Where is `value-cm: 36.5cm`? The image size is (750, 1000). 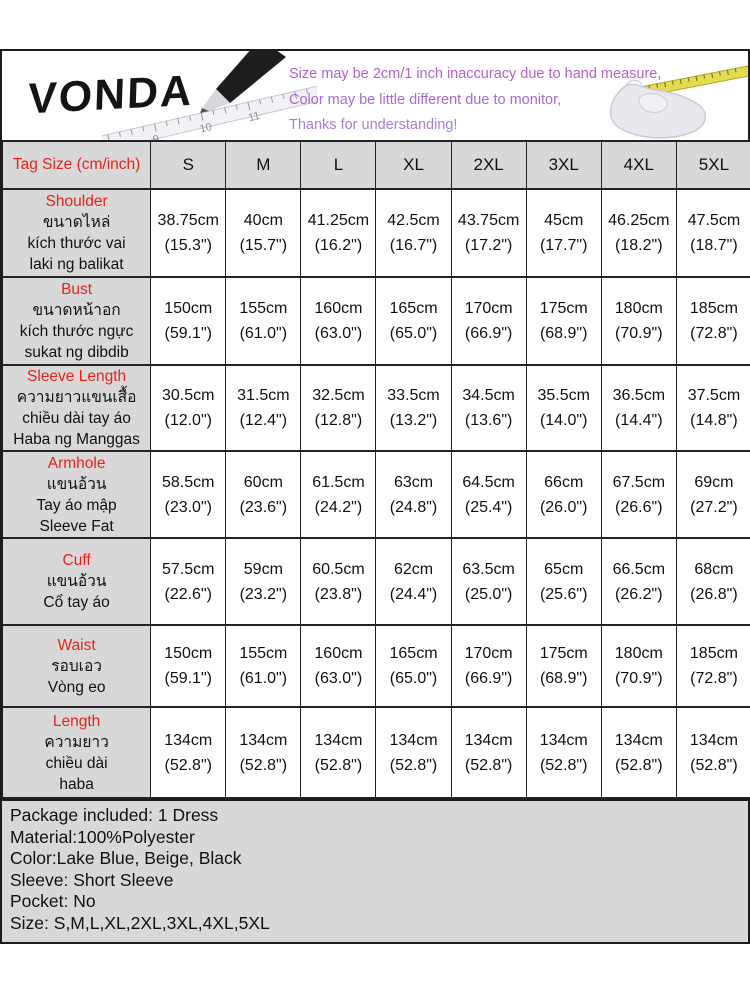
value-cm: 36.5cm is located at coordinates (639, 395).